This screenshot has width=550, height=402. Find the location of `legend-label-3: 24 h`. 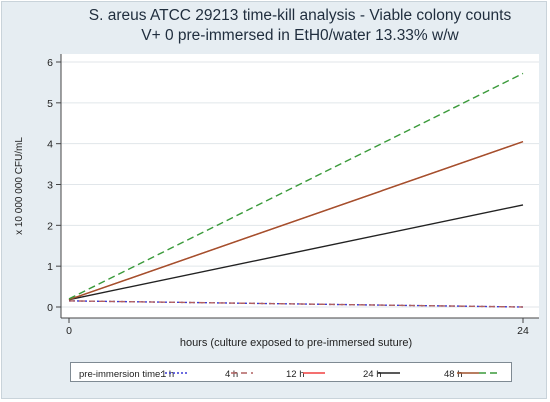

legend-label-3: 24 h is located at coordinates (372, 374).